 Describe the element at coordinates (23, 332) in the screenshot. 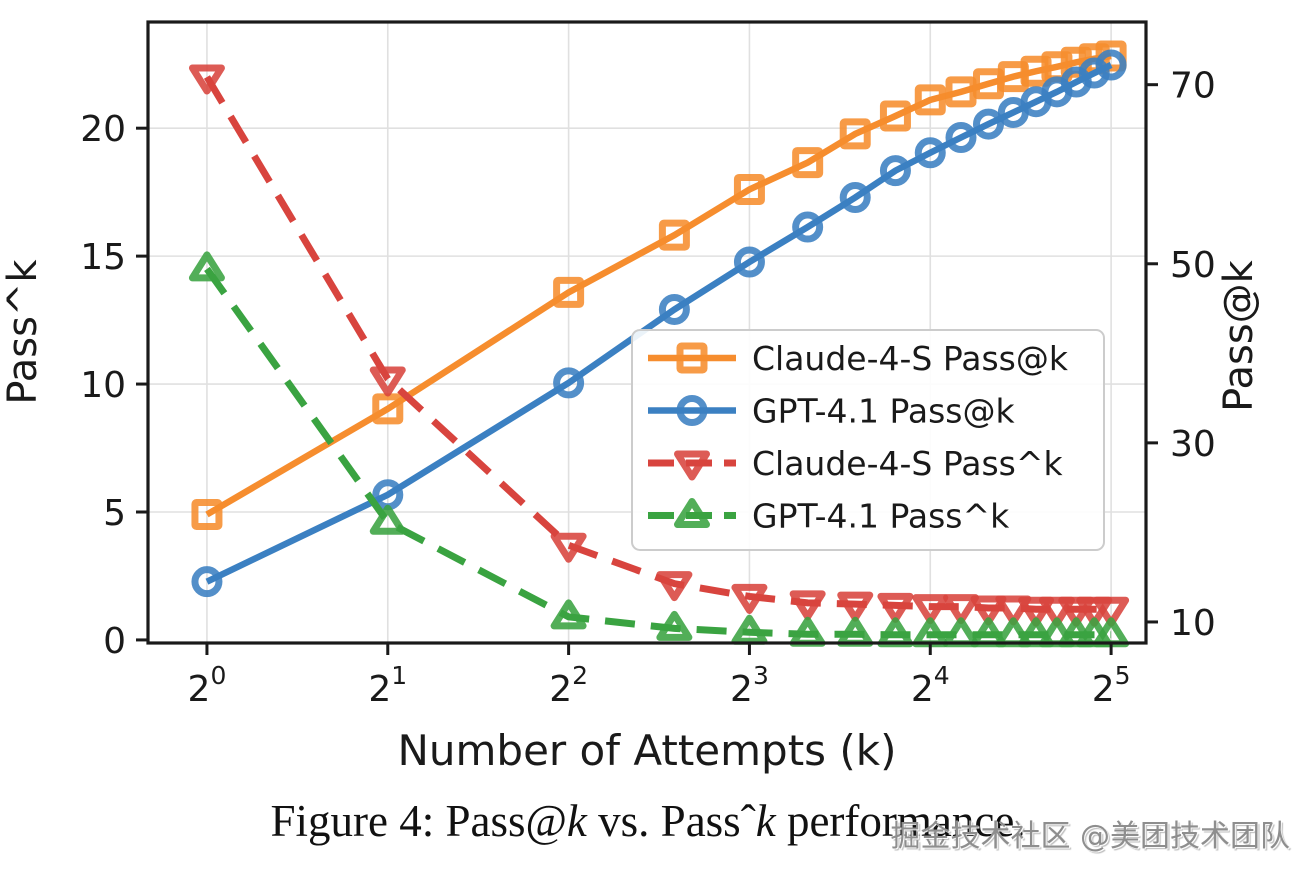

I see `left-axis-label: Pass^k` at that location.